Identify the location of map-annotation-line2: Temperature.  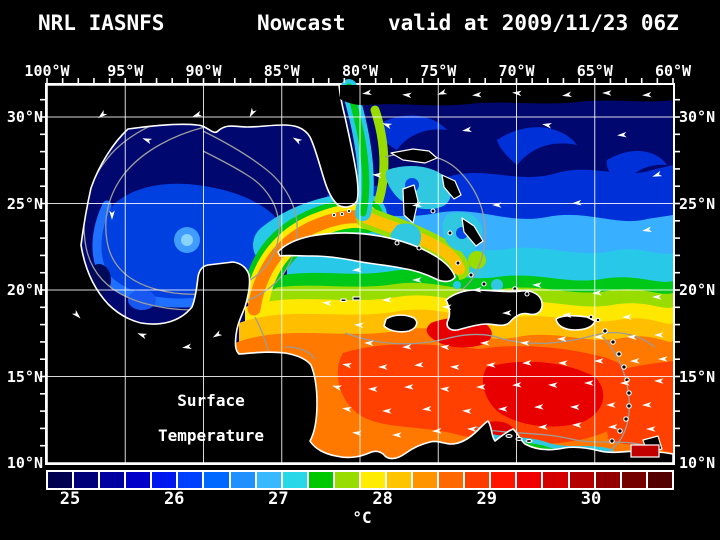
(211, 435).